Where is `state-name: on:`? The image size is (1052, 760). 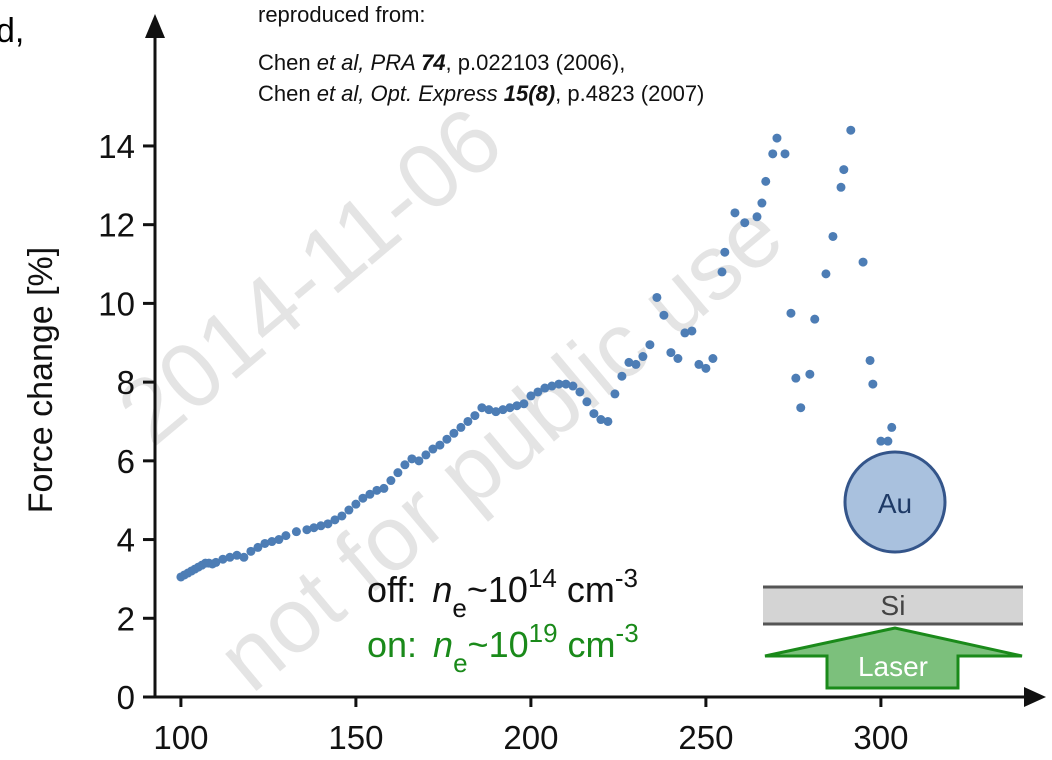 state-name: on: is located at coordinates (392, 644).